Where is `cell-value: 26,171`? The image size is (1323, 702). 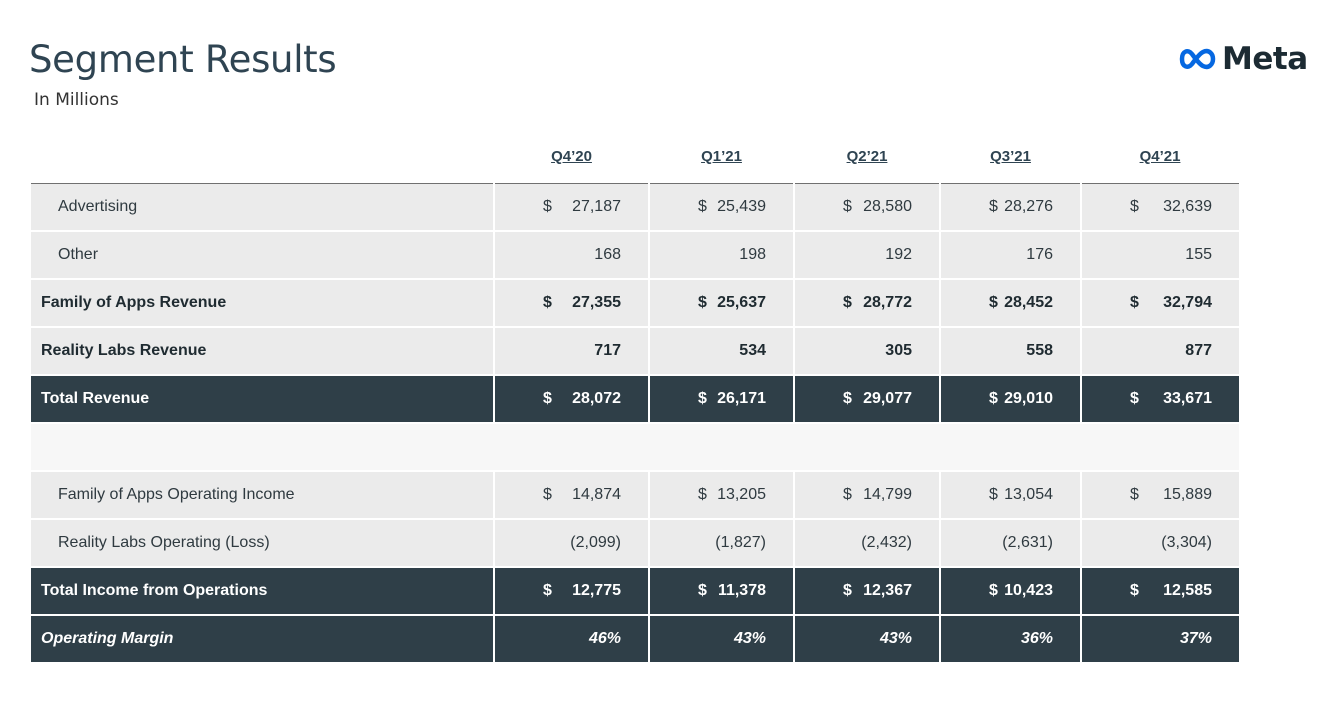 cell-value: 26,171 is located at coordinates (741, 398).